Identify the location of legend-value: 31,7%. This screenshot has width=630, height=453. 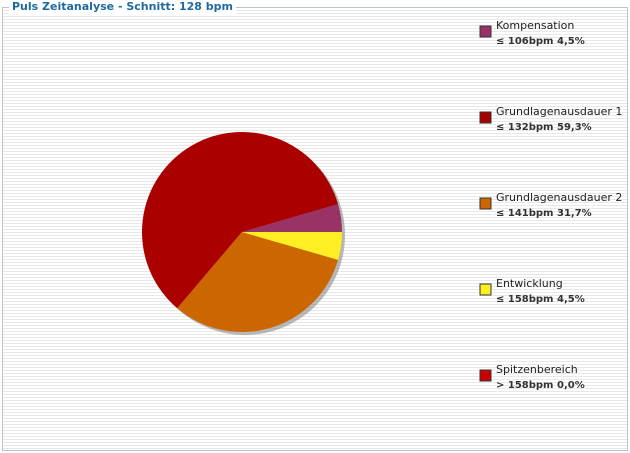
(574, 213).